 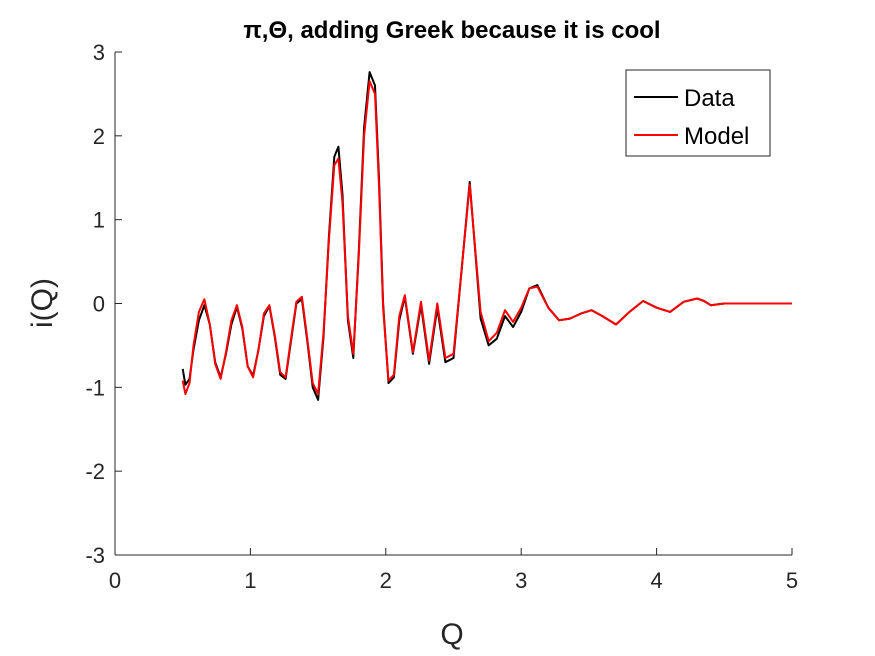 I want to click on x-tick-label: 3, so click(x=521, y=580).